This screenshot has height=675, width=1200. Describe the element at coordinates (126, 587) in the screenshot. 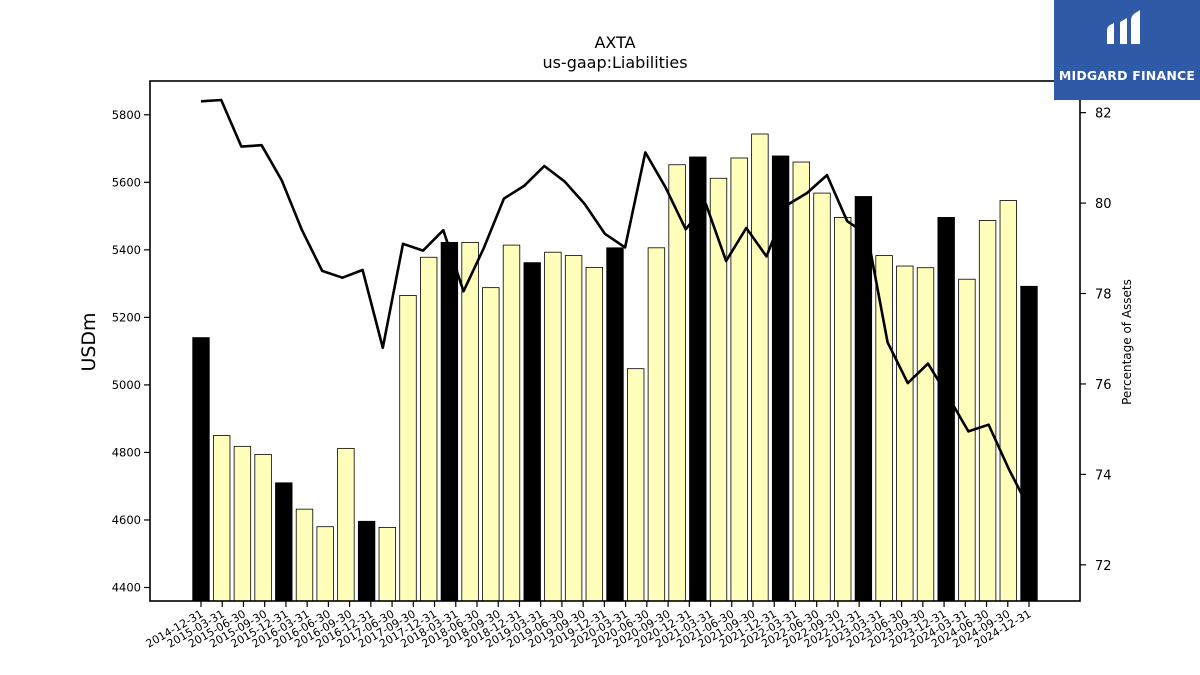

I see `y-tick-label: 4400` at that location.